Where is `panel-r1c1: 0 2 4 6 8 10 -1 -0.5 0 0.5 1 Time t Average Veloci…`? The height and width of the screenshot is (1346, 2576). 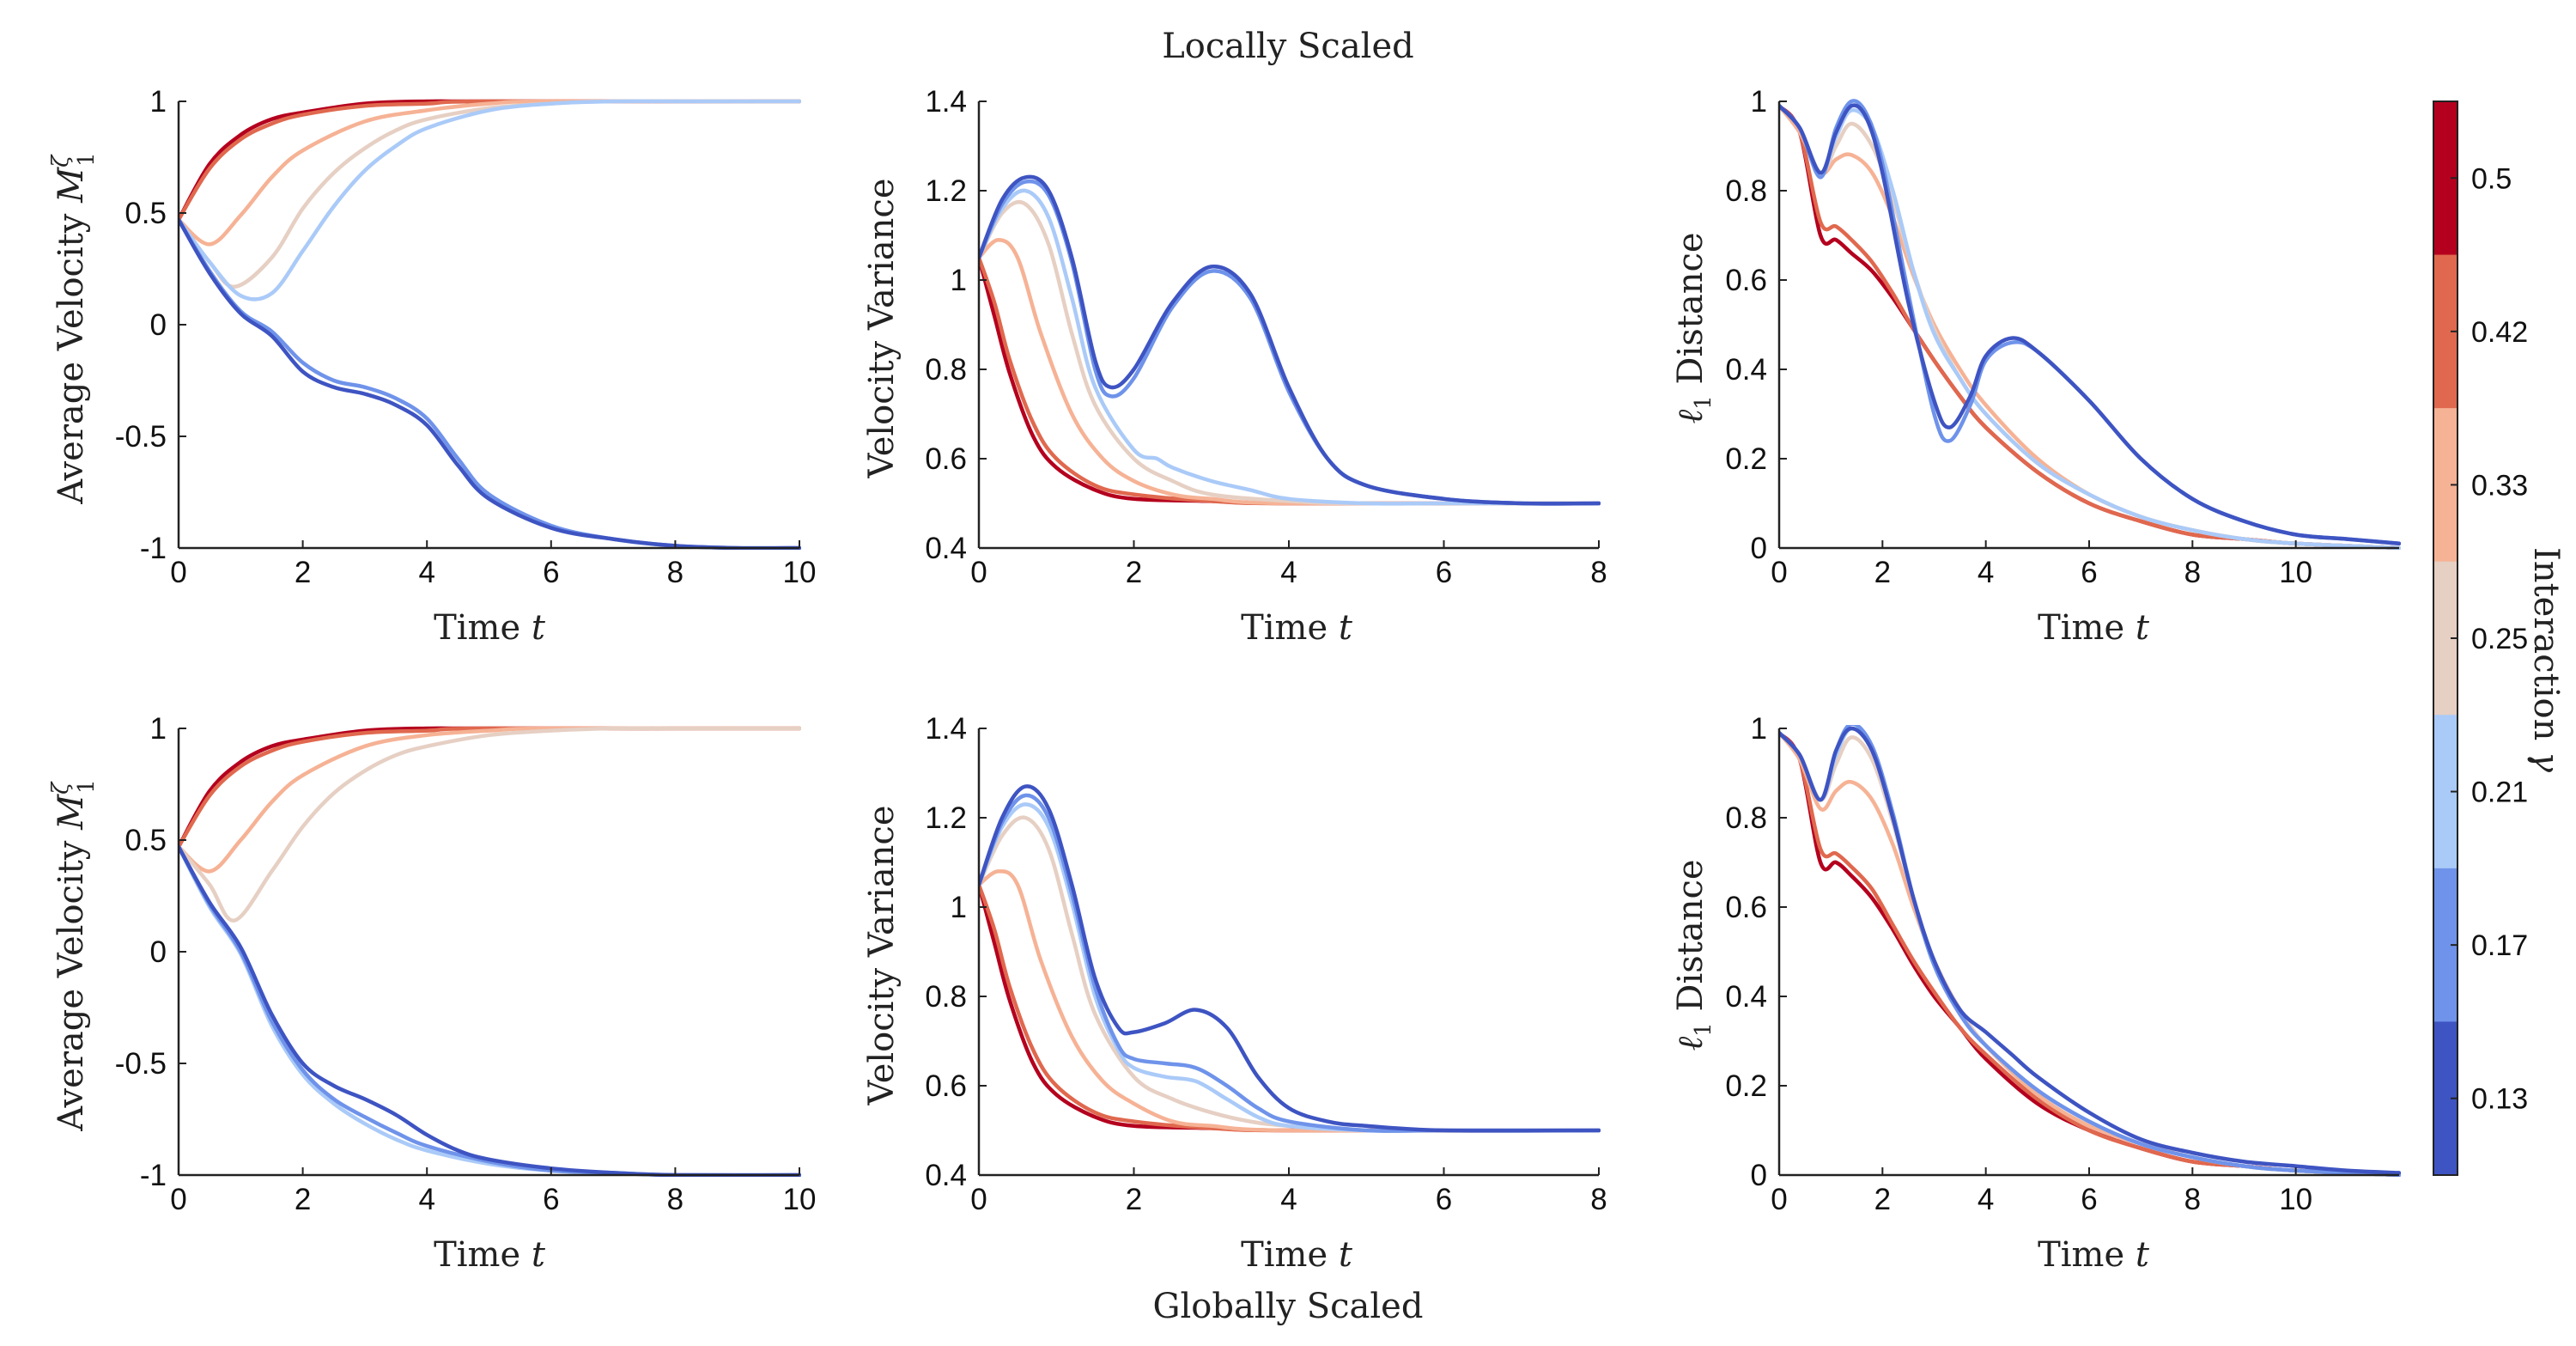
panel-r1c1: 0 2 4 6 8 10 -1 -0.5 0 0.5 1 Time t Average Veloci… is located at coordinates (432, 367).